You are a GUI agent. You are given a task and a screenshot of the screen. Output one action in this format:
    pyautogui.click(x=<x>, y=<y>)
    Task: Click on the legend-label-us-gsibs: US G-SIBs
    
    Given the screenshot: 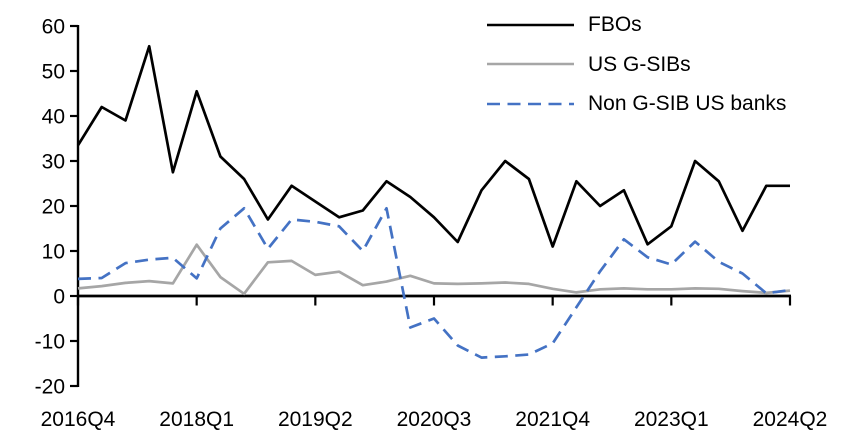 What is the action you would take?
    pyautogui.click(x=639, y=64)
    